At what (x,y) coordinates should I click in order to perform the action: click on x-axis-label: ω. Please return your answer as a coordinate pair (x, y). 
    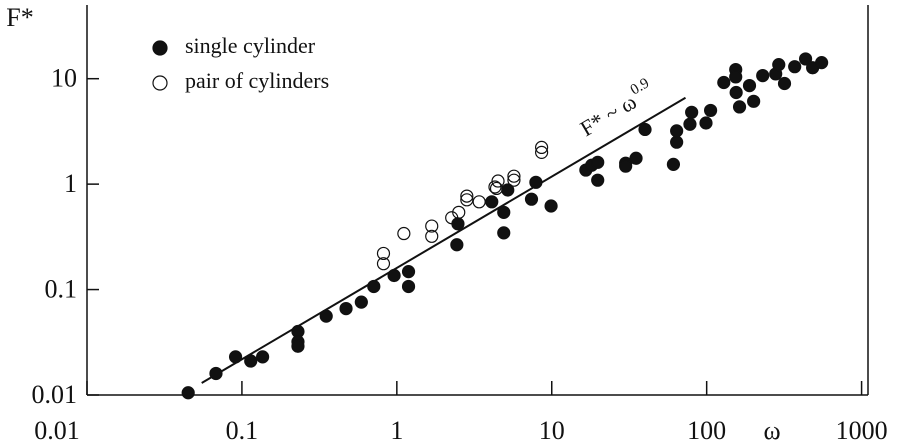
    Looking at the image, I should click on (771, 430).